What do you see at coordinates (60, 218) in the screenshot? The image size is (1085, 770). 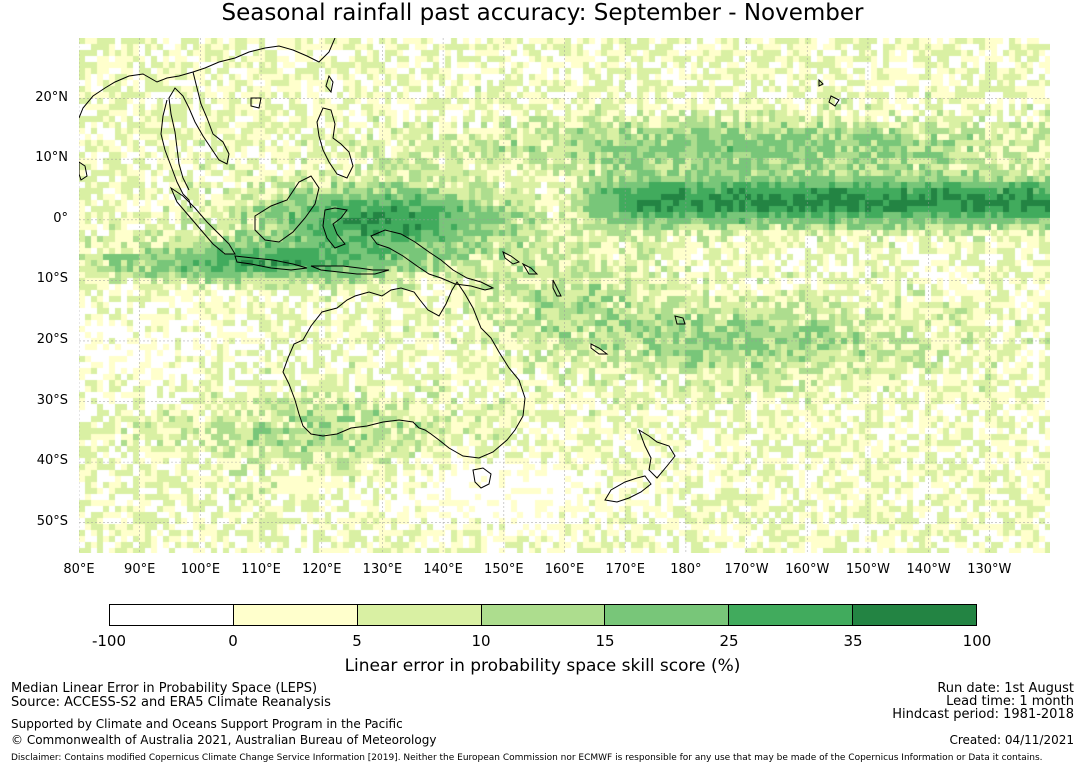 I see `latitude-label: 0°` at bounding box center [60, 218].